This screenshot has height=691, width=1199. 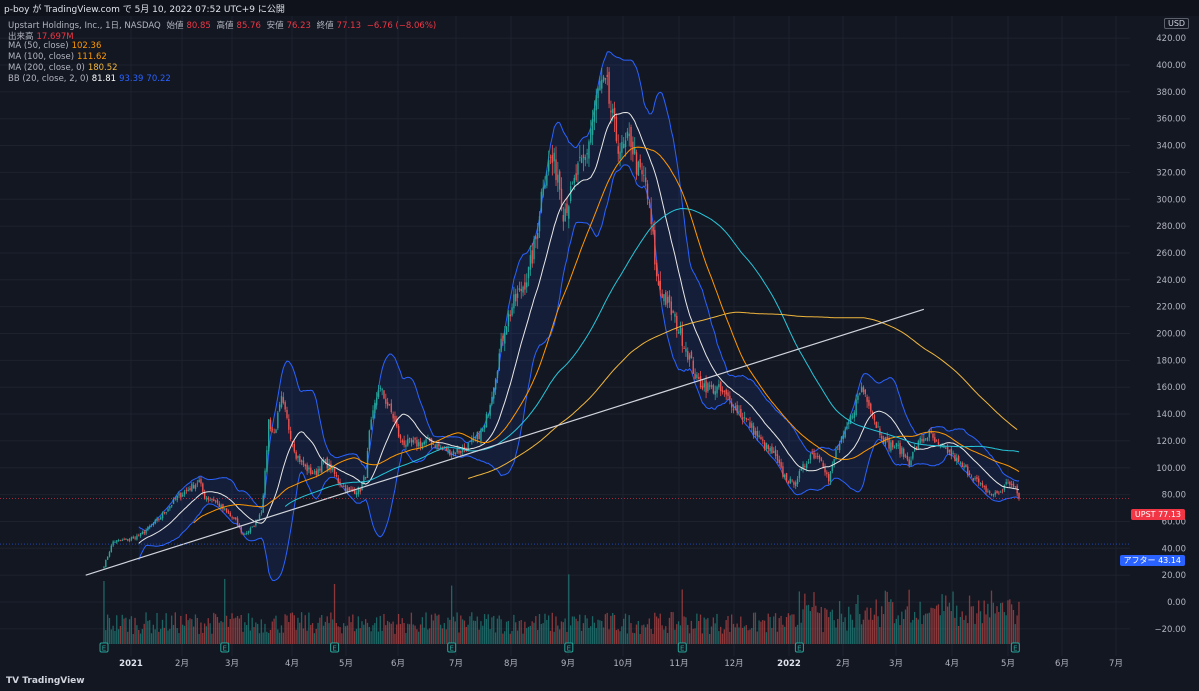 I want to click on legend-bb-row: BB (20, close, 2, 0) 81.81 93.39 70.22, so click(x=91, y=79).